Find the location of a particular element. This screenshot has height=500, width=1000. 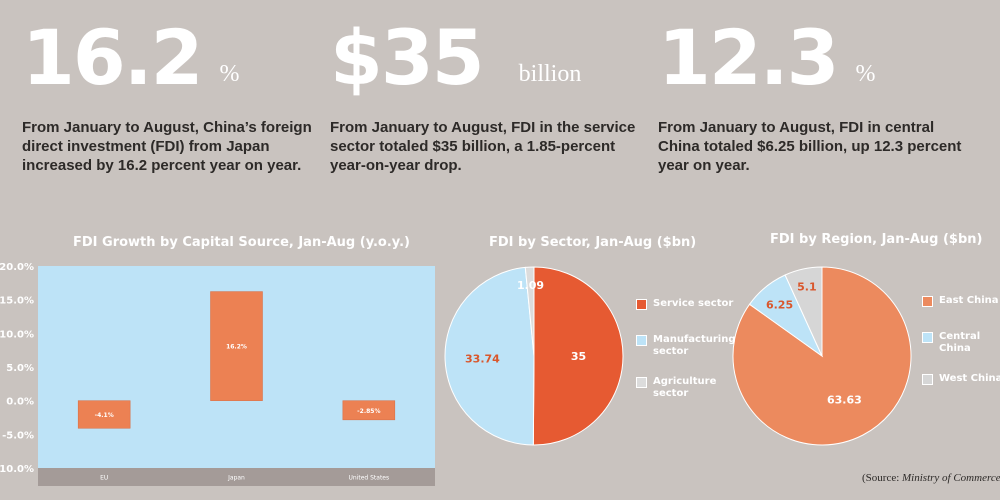

legend-item-east: East China is located at coordinates (961, 301).